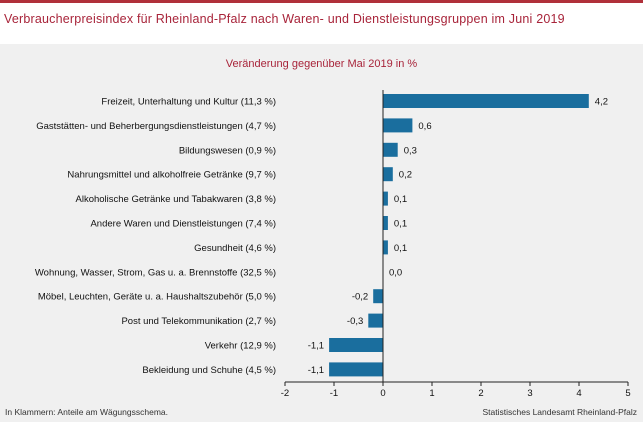 The width and height of the screenshot is (643, 422). What do you see at coordinates (209, 370) in the screenshot?
I see `category-label: Bekleidung und Schuhe (4,5 %)` at bounding box center [209, 370].